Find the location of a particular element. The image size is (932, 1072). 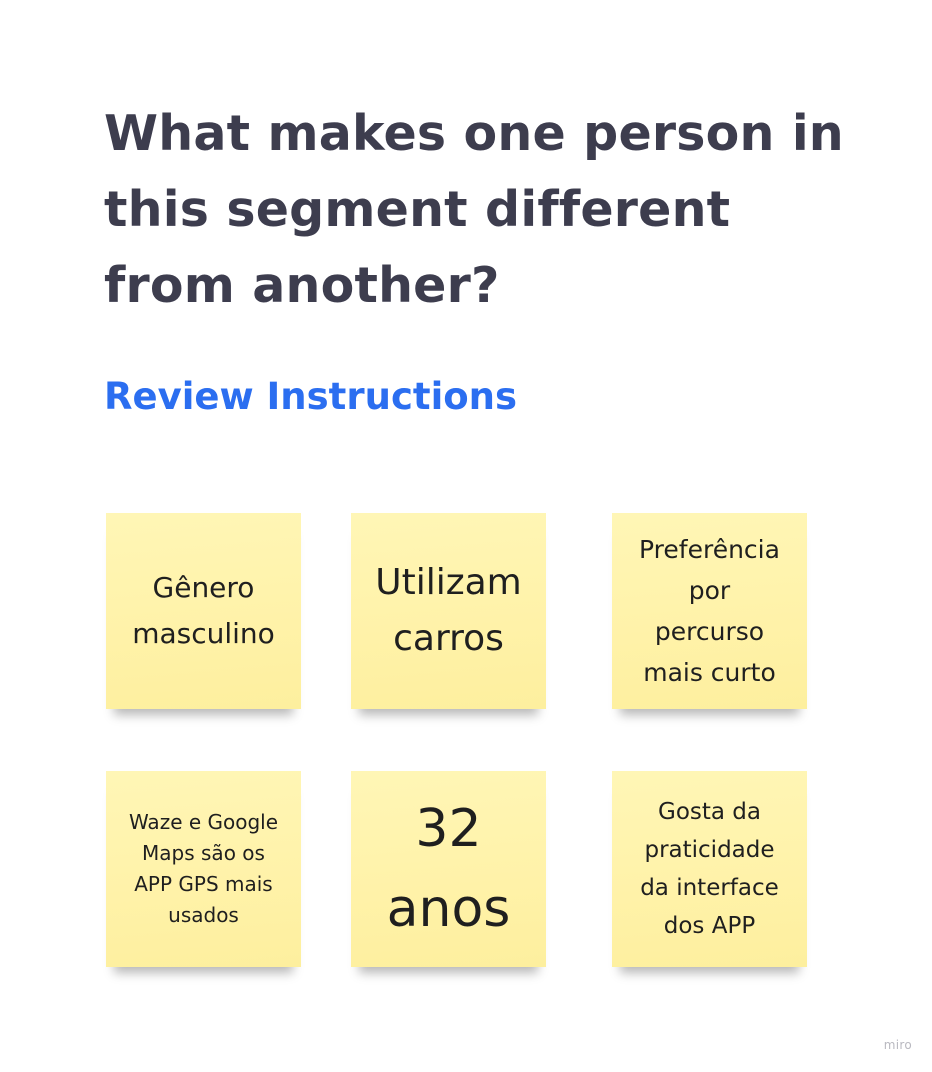

sticky-note-text: Utilizam carros is located at coordinates (448, 610).